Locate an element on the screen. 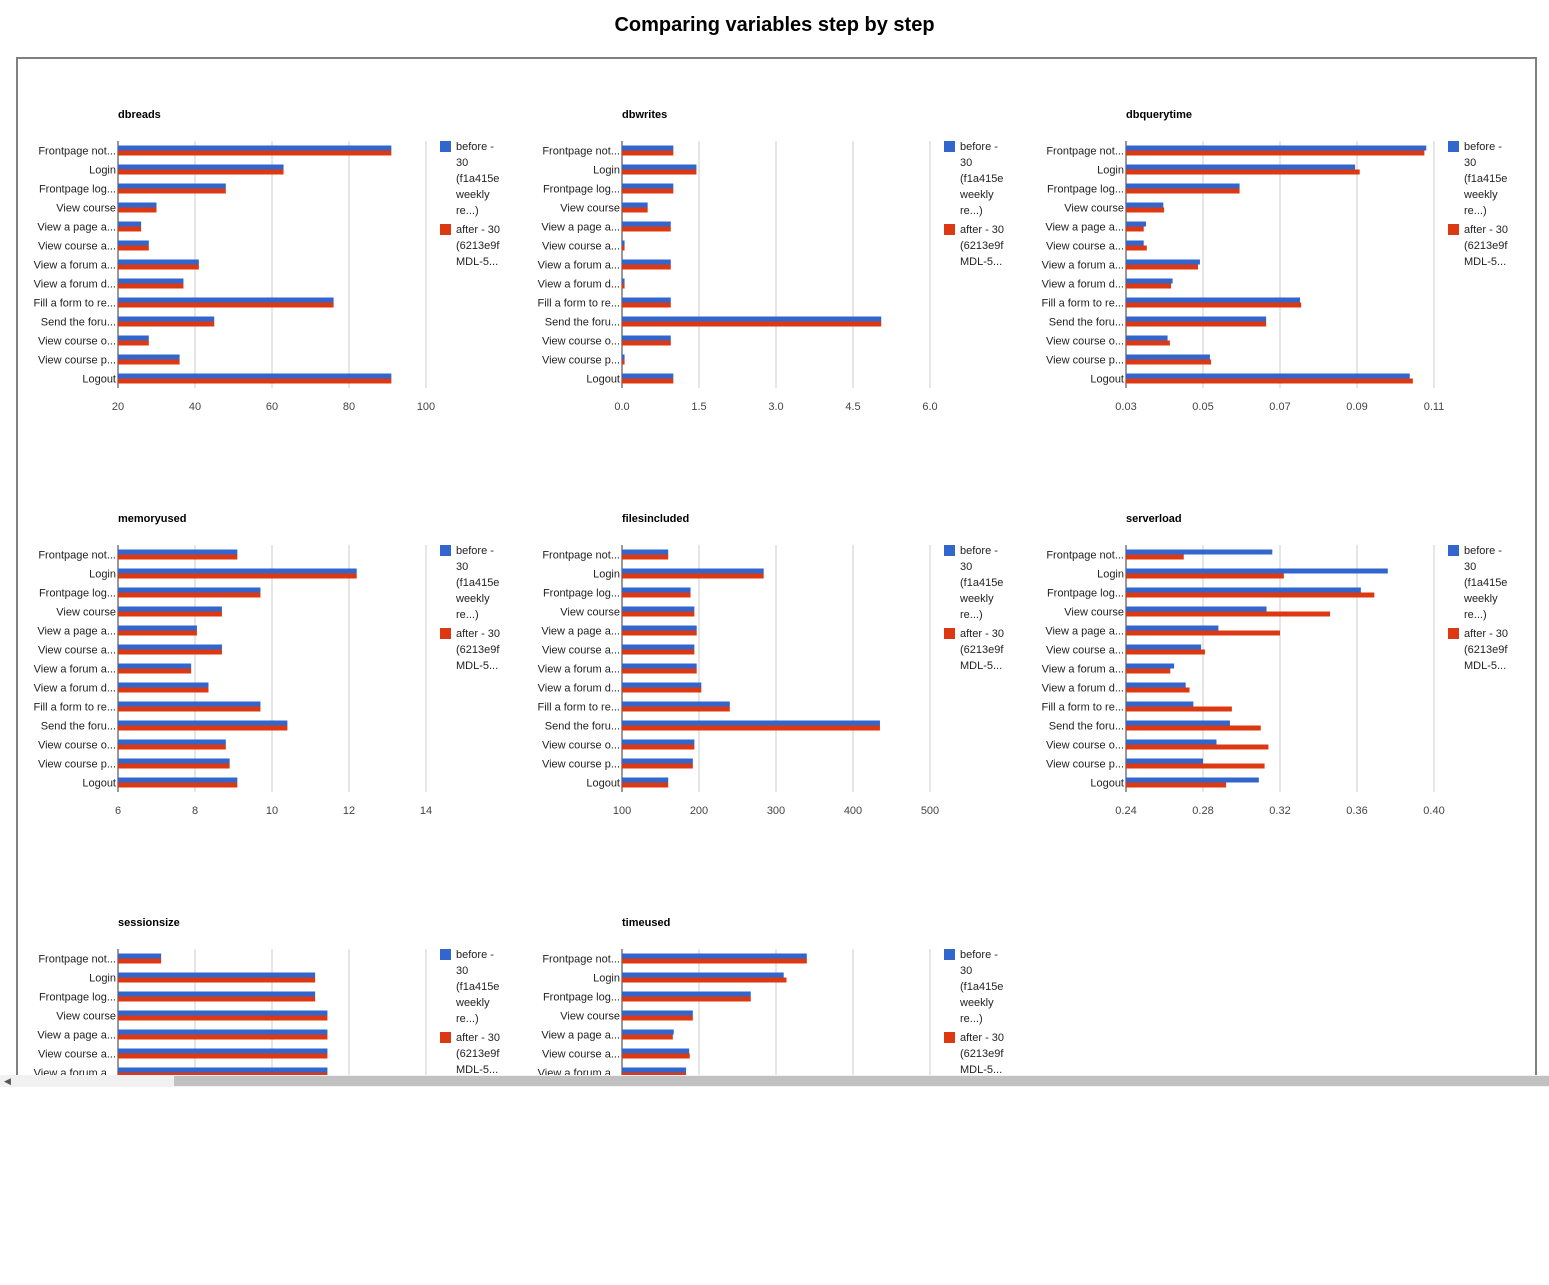 This screenshot has height=1285, width=1549. x-tick-label: 0.28 is located at coordinates (1202, 811).